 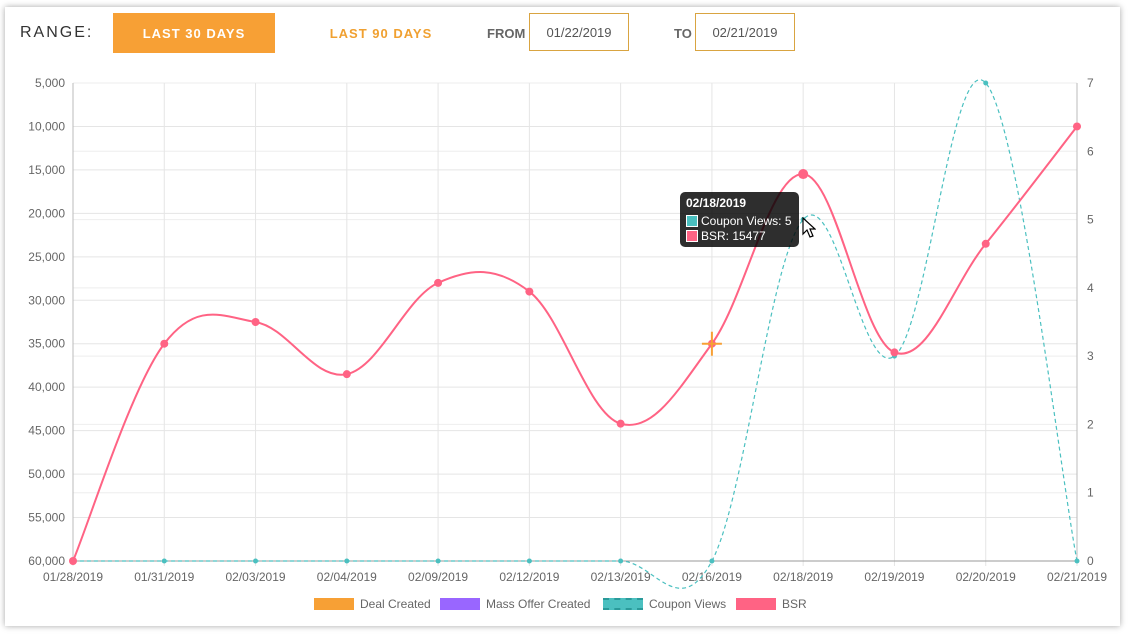 I want to click on y-right-tick-label: 5, so click(x=1090, y=220).